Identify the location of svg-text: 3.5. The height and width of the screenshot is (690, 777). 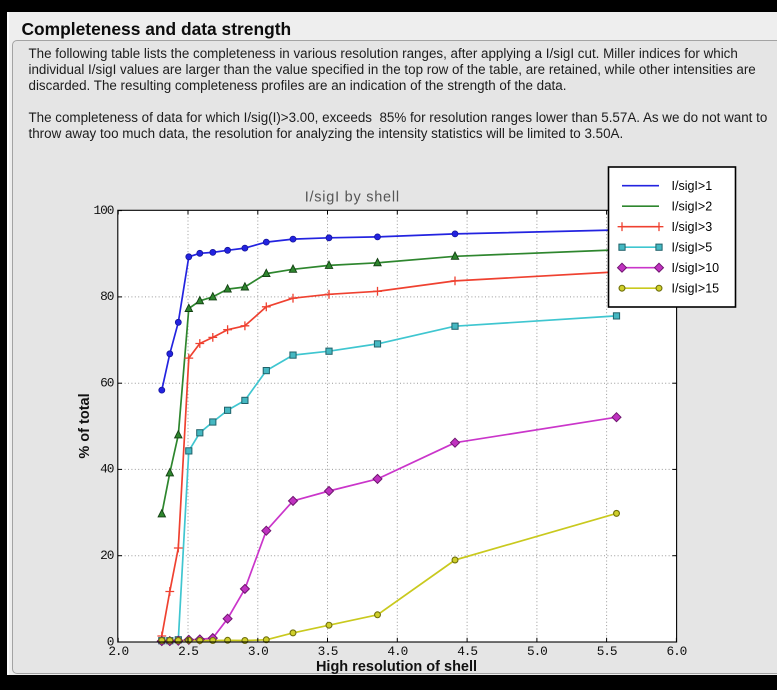
(328, 651).